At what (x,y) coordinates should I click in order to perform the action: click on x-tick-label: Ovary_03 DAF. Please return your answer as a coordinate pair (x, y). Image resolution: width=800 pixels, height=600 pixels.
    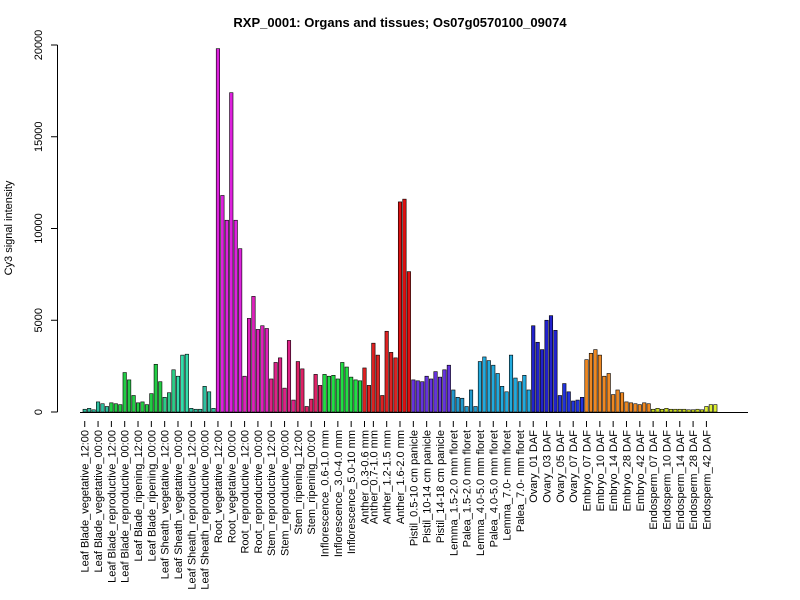
    Looking at the image, I should click on (548, 466).